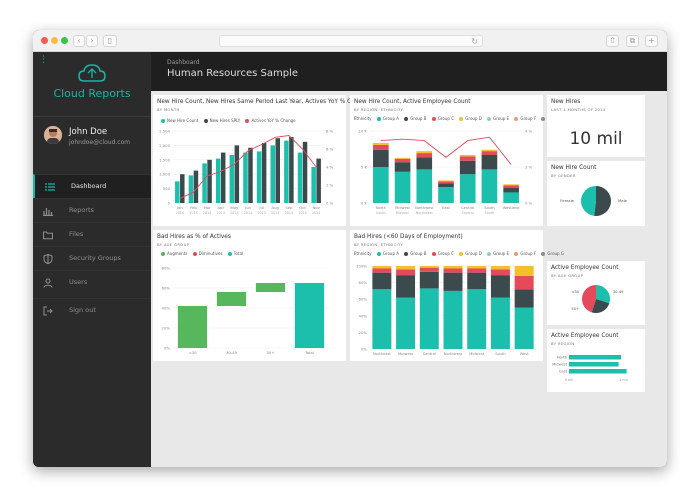 This screenshot has width=700, height=503. What do you see at coordinates (183, 120) in the screenshot?
I see `legend-item: New Hire Count` at bounding box center [183, 120].